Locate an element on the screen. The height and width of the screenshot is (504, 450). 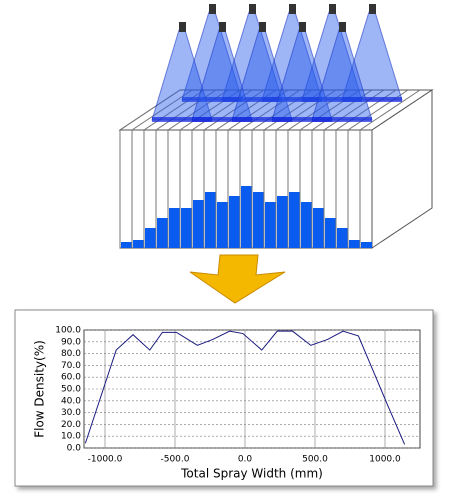
y-axis-label: Flow Density(%) is located at coordinates (40, 389).